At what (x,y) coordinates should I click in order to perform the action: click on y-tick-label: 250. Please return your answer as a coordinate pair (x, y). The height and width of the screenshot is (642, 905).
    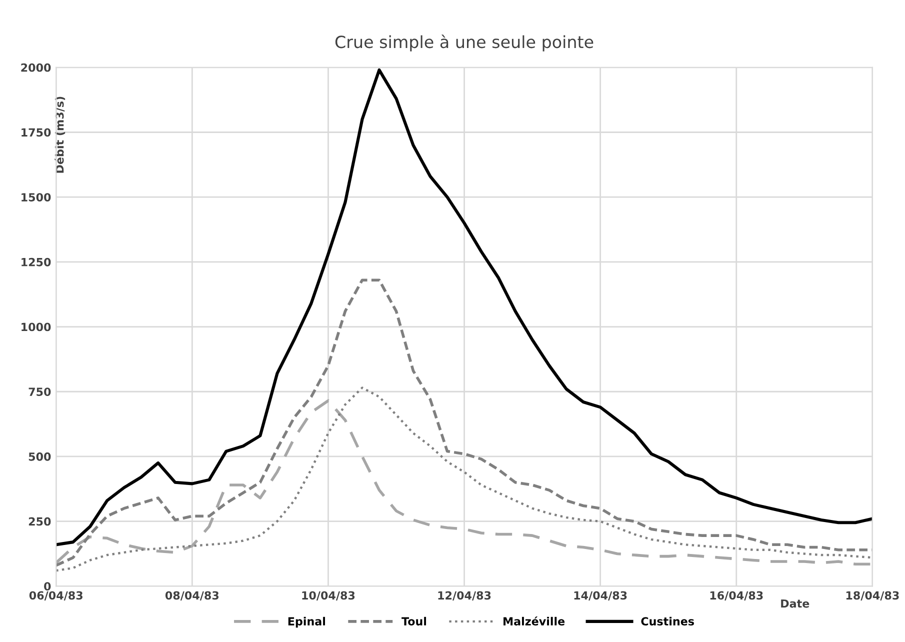
    Looking at the image, I should click on (39, 521).